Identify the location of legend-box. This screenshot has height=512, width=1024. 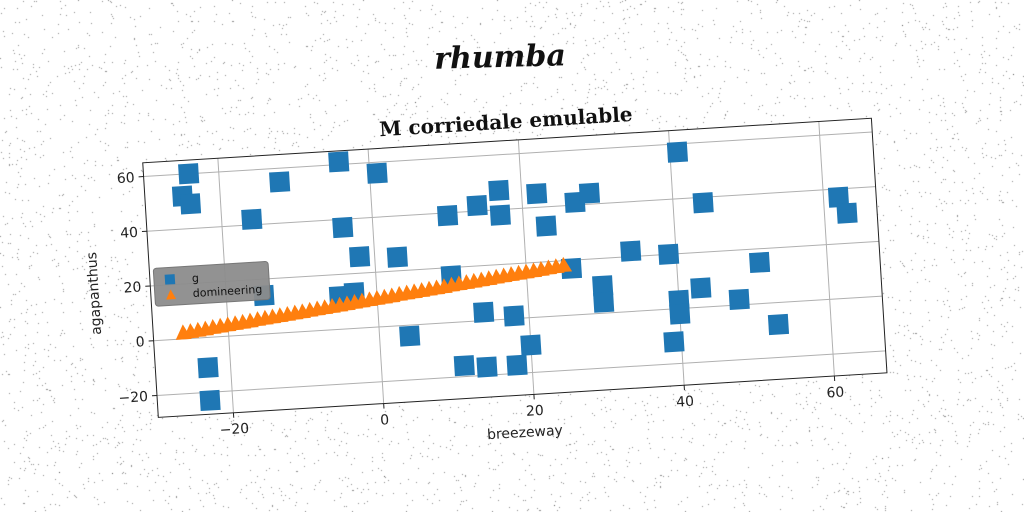
(211, 284).